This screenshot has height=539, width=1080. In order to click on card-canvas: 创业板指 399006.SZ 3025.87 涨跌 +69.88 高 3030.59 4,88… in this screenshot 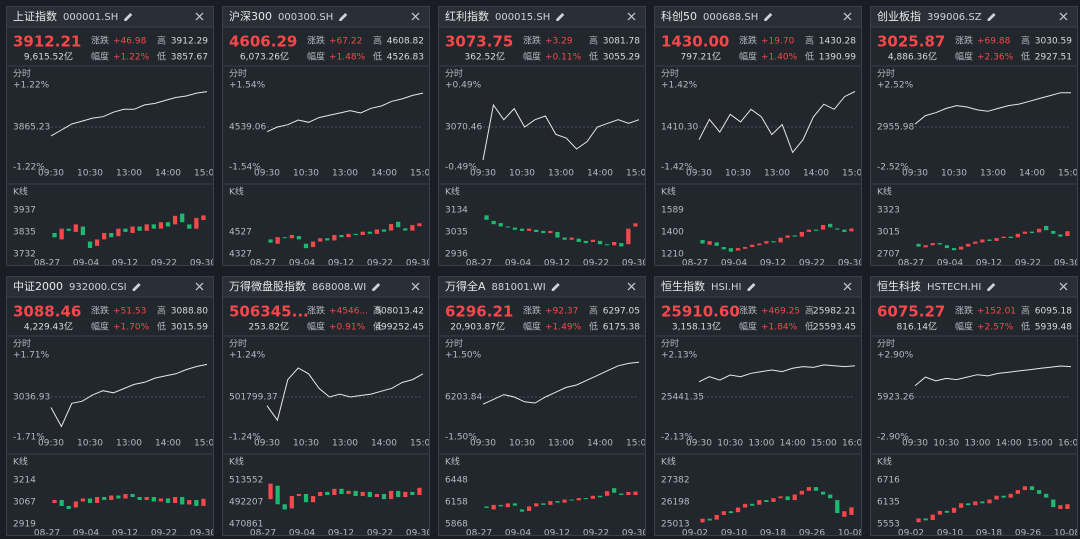, I will do `click(974, 136)`.